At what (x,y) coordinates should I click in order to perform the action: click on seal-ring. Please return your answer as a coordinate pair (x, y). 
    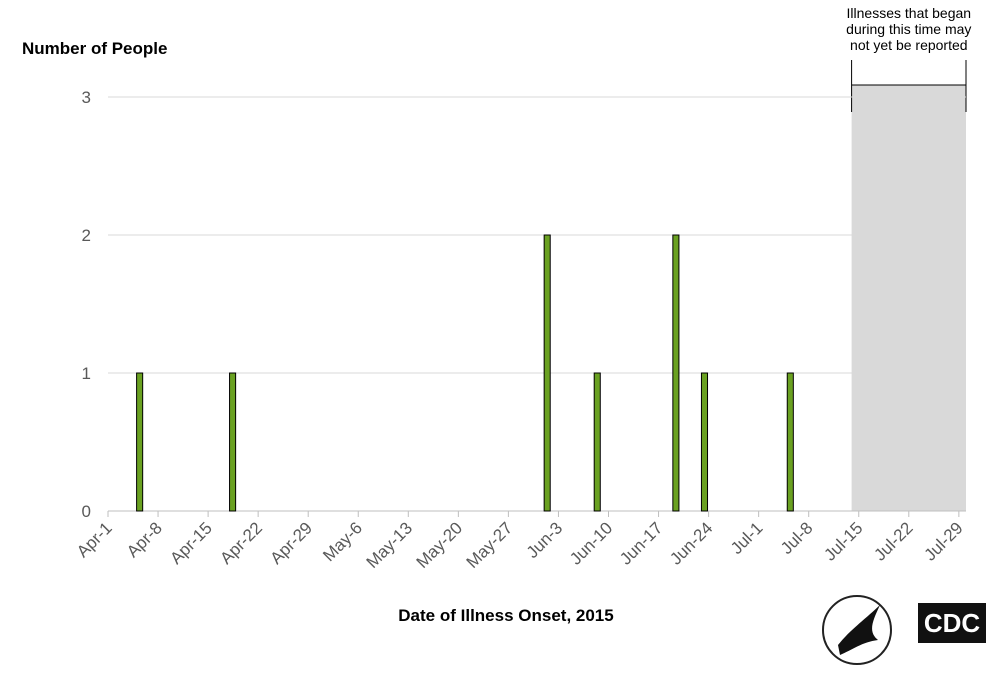
    Looking at the image, I should click on (857, 630).